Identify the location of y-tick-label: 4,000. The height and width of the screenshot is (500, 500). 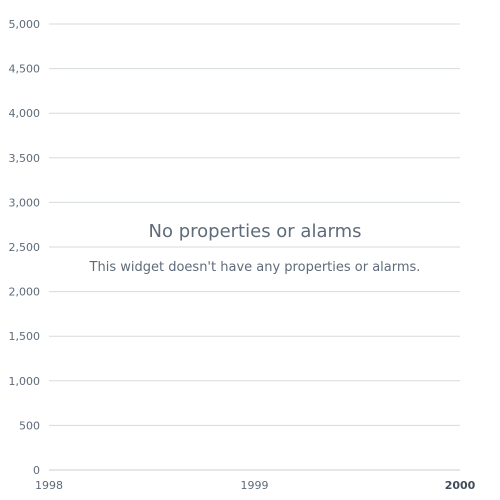
(25, 113).